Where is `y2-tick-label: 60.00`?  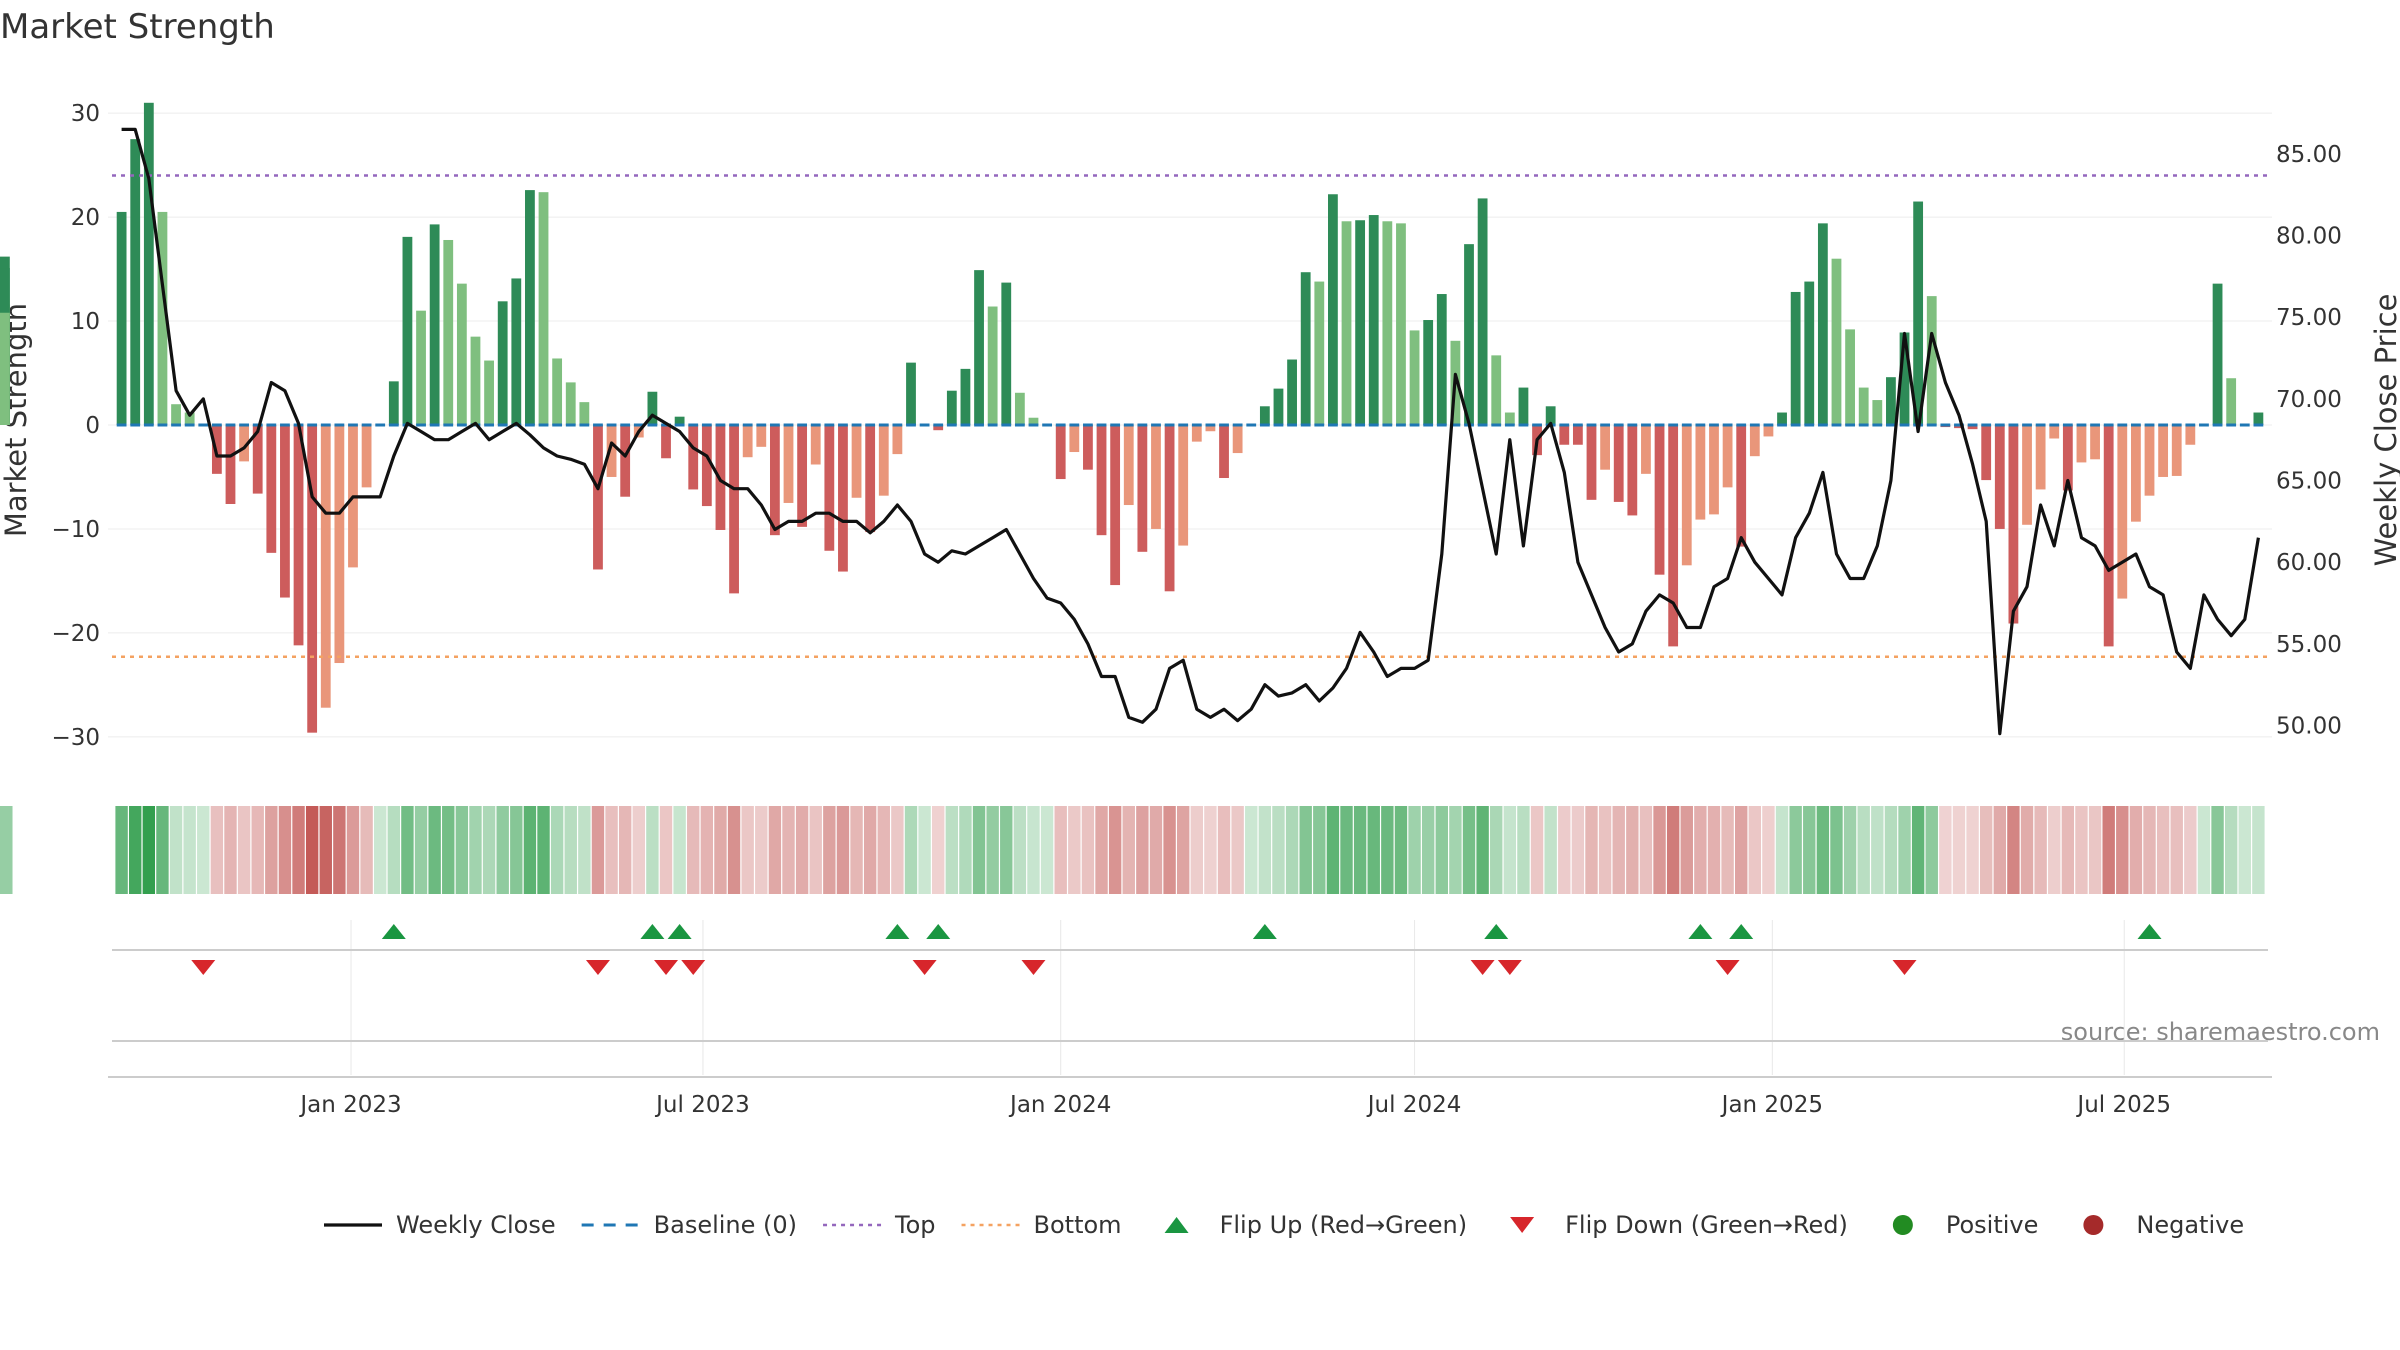 y2-tick-label: 60.00 is located at coordinates (2309, 563).